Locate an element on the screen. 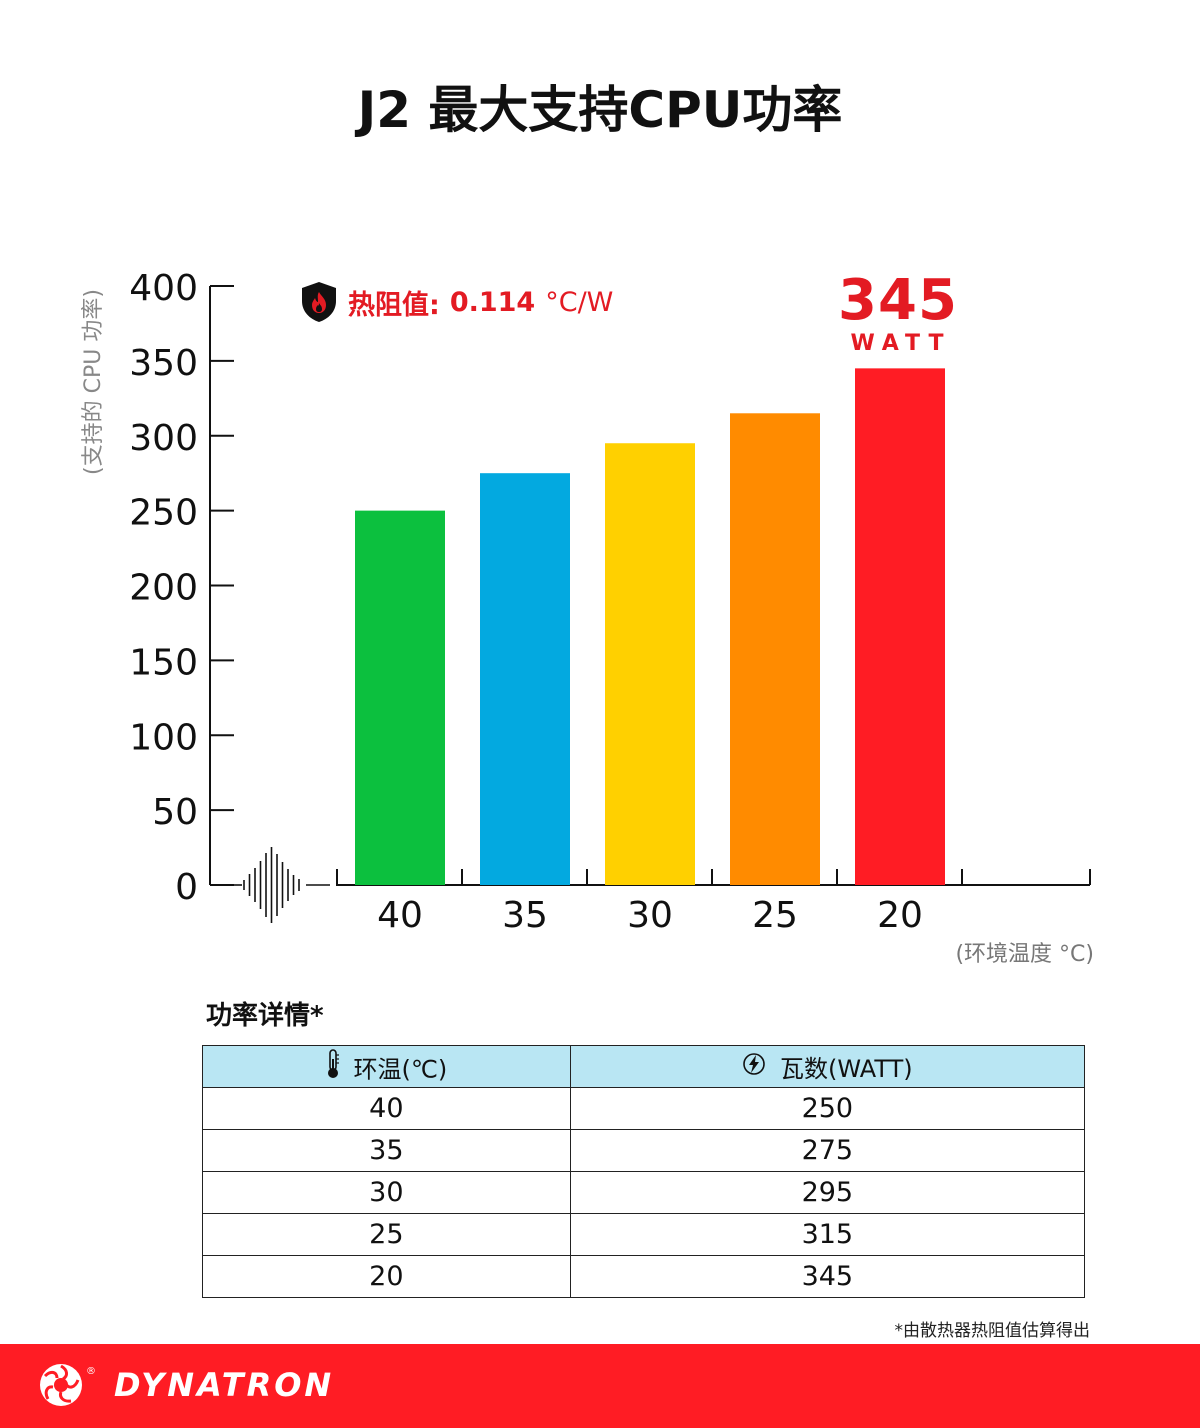  y-tick-label: 0 is located at coordinates (186, 887).